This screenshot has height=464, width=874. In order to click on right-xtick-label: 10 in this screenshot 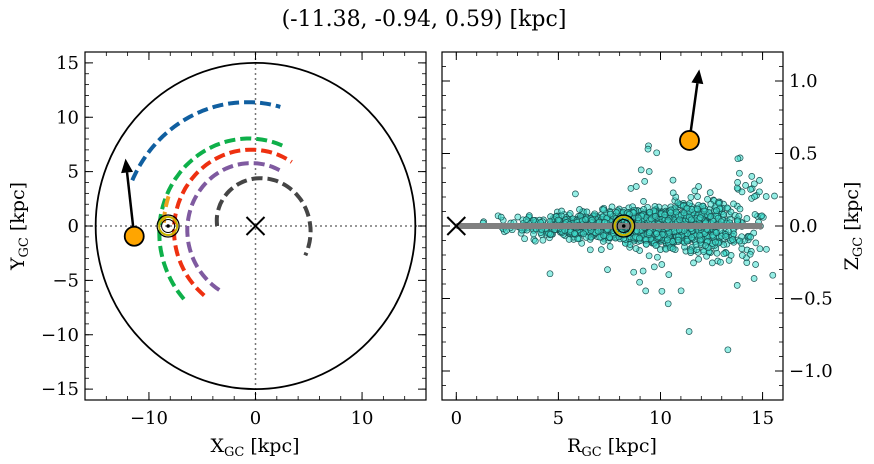, I will do `click(660, 418)`.